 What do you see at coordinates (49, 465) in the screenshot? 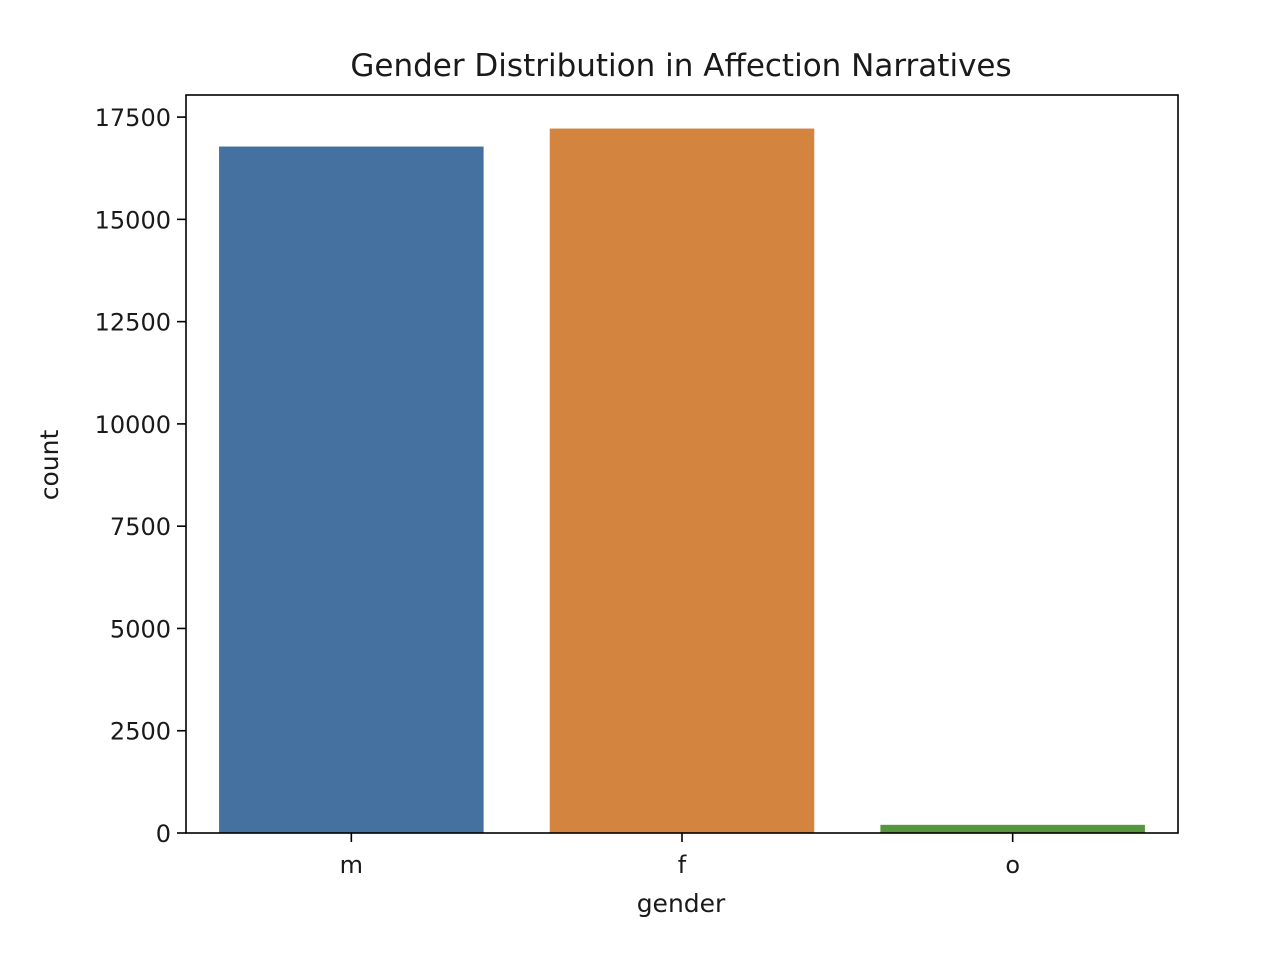
I see `y-axis-label: count` at bounding box center [49, 465].